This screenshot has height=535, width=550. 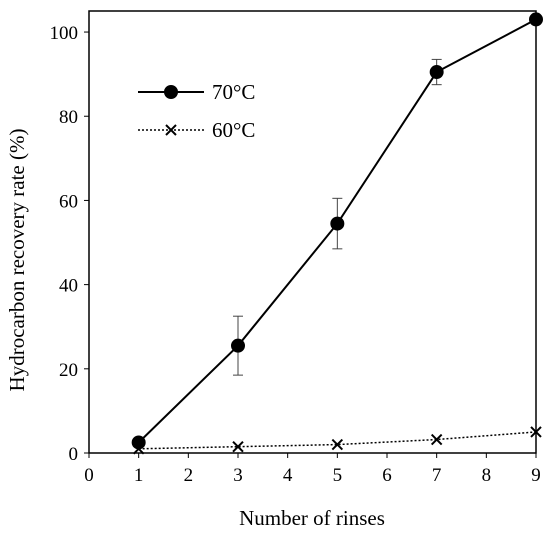 I want to click on y-axis-label: Hydrocarbon recovery rate (%), so click(x=17, y=260).